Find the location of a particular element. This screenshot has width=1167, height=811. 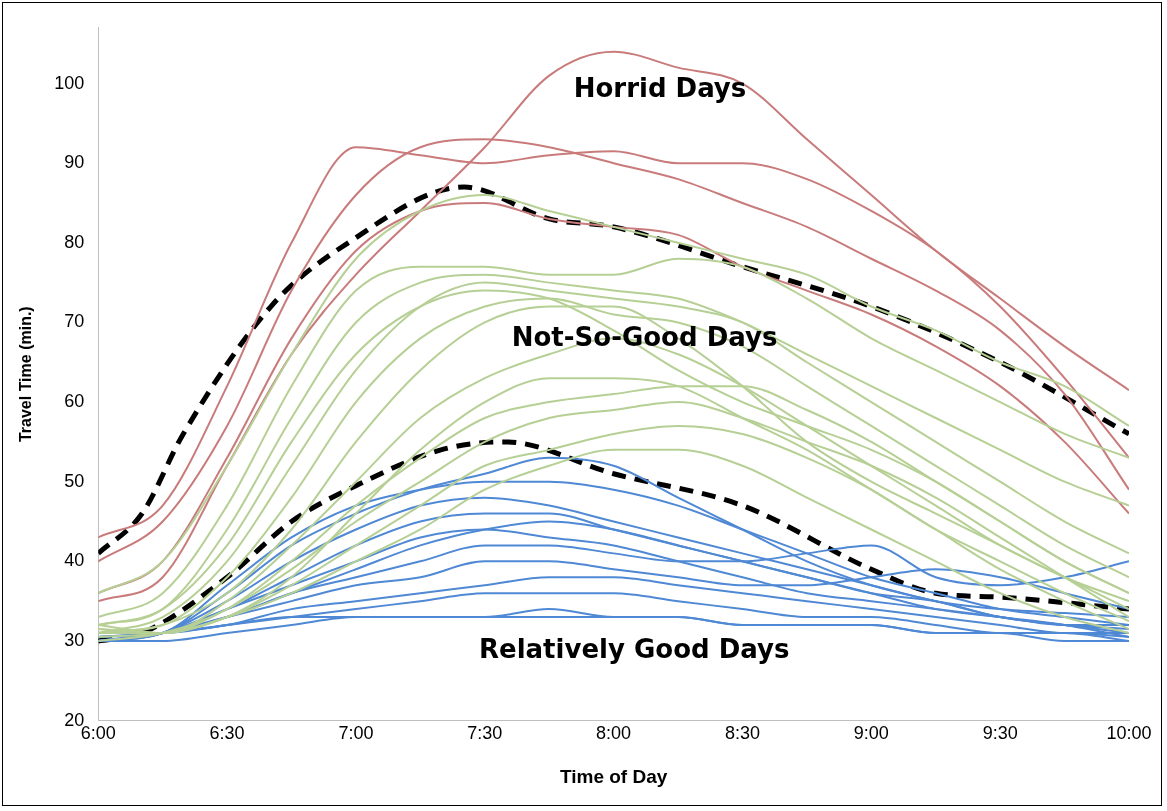

annotation: Not-So-Good Days is located at coordinates (644, 337).